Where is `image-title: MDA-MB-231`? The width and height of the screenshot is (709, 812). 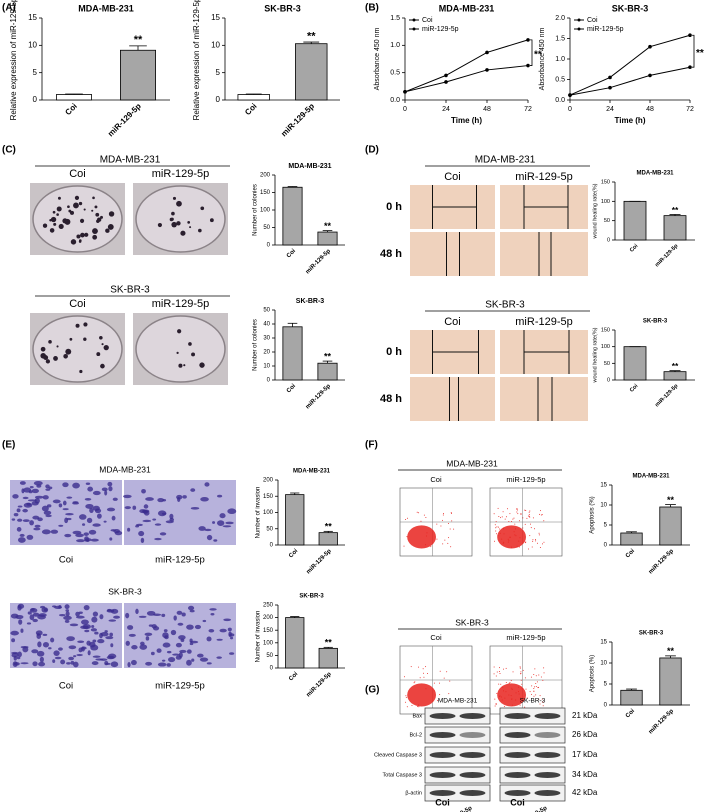
image-title: MDA-MB-231 is located at coordinates (130, 160).